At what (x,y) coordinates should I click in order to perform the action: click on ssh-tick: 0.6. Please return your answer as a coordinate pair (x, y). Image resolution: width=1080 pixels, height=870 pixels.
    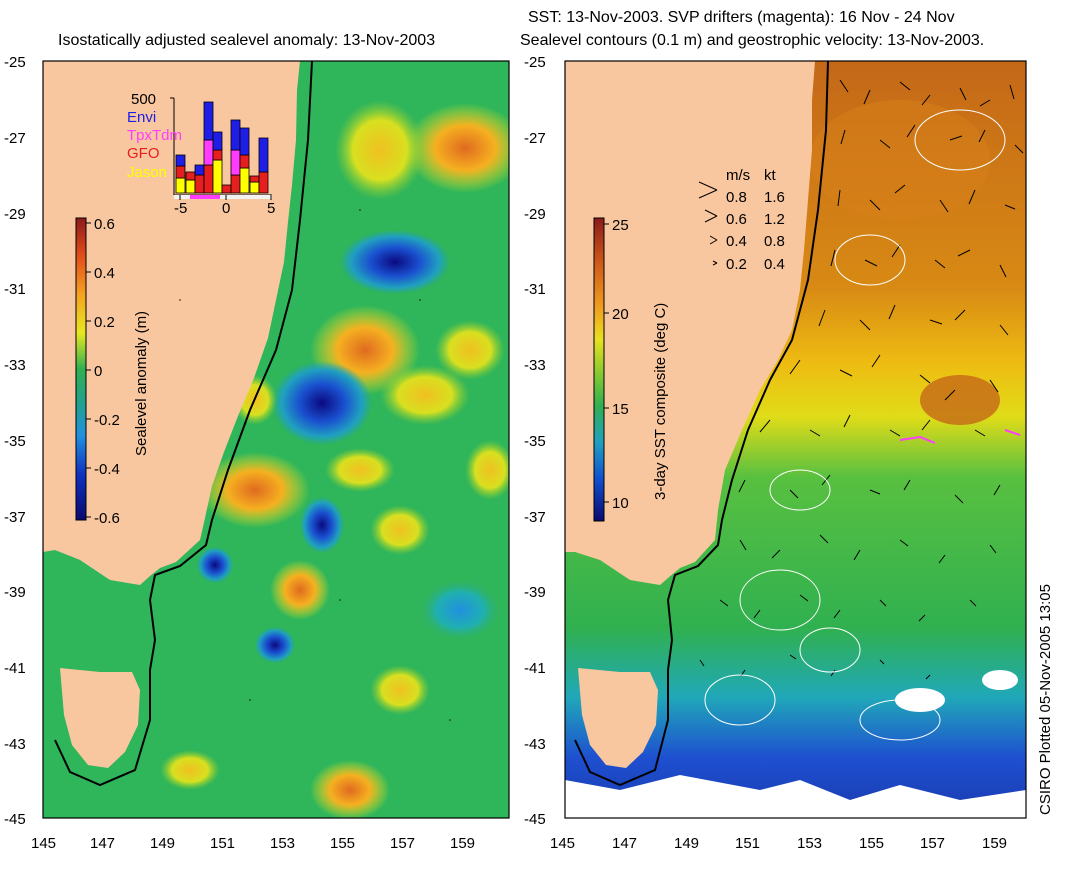
    Looking at the image, I should click on (104, 224).